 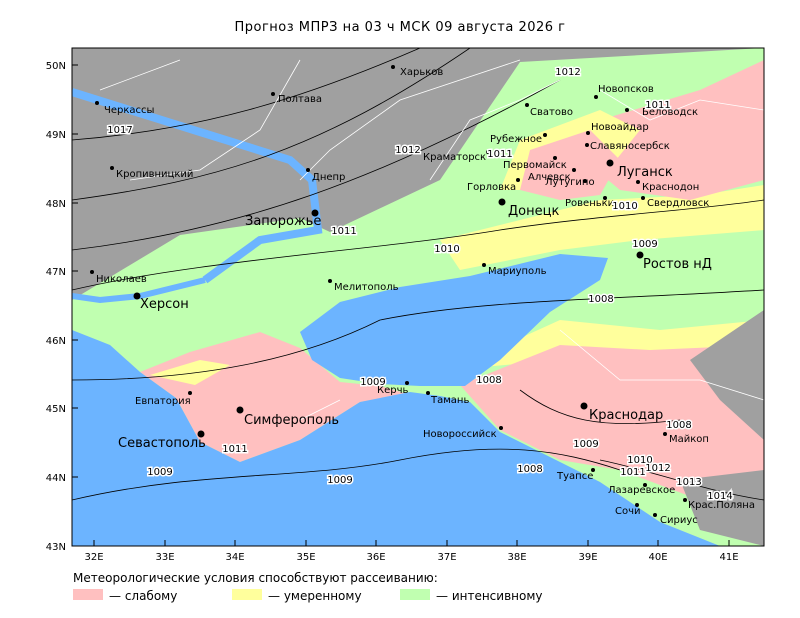 I want to click on city-label: Кропивницкий, so click(x=154, y=174).